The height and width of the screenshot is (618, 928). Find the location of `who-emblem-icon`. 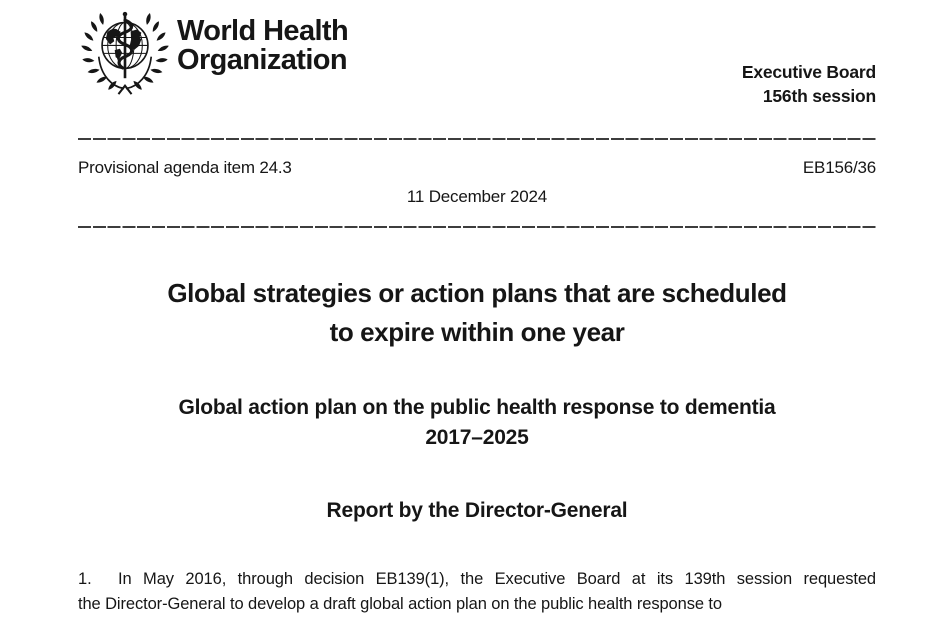

who-emblem-icon is located at coordinates (125, 53).